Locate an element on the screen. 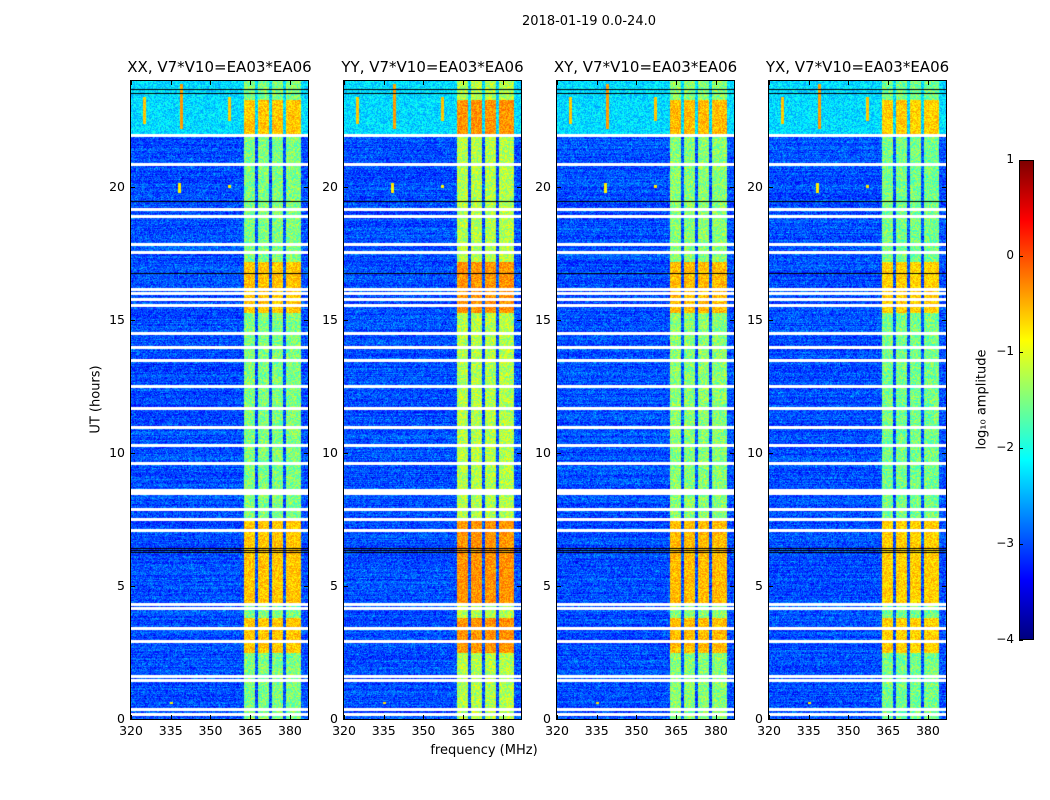 This screenshot has height=800, width=1050. panel-title: YX, V7*V10=EA03*EA06 is located at coordinates (857, 67).